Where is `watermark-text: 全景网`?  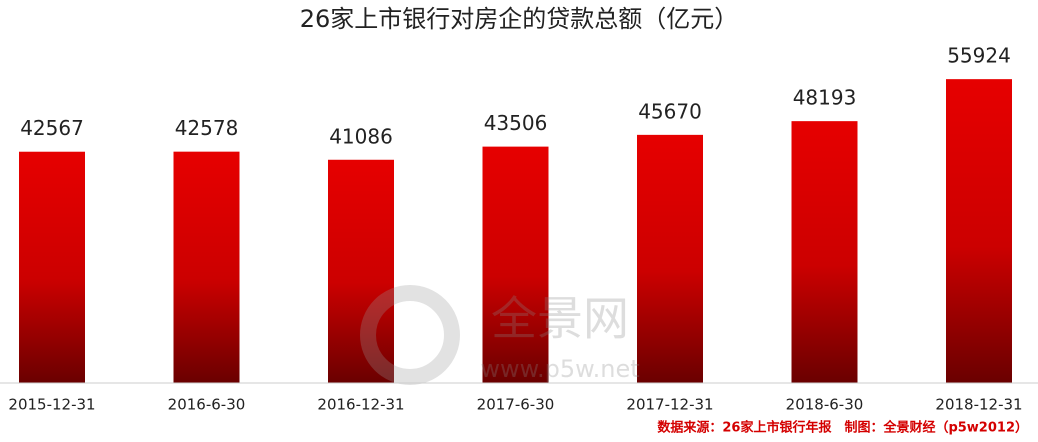
watermark-text: 全景网 is located at coordinates (560, 319).